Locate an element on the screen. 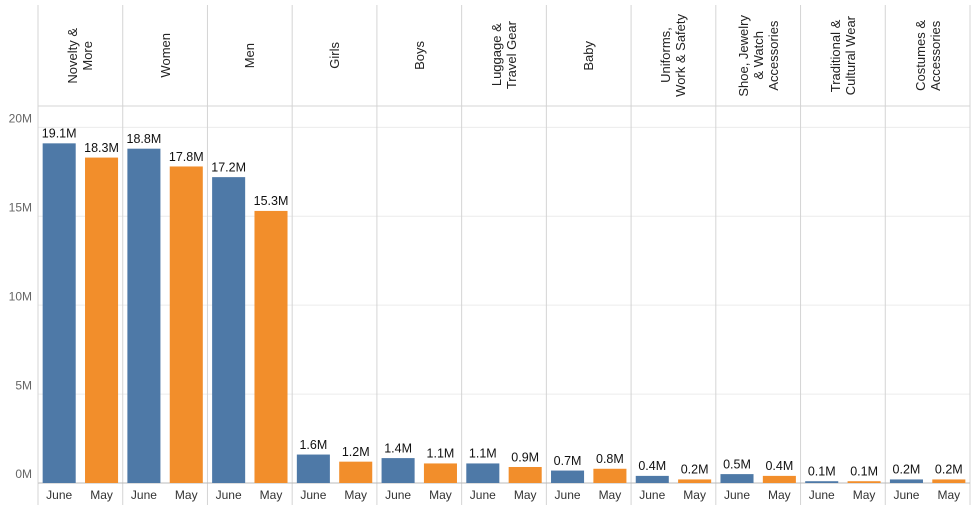  y-tick-label: 15M is located at coordinates (20, 207).